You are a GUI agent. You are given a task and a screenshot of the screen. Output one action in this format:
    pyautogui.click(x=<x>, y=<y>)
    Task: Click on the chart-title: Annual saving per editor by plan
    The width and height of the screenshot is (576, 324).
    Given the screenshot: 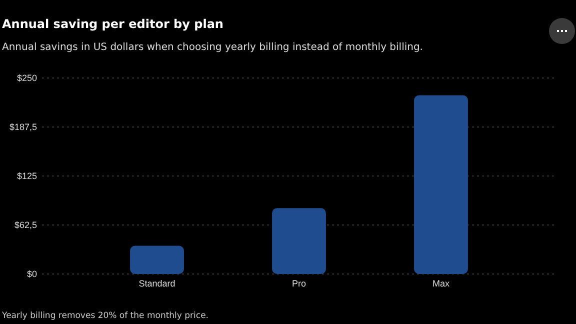 What is the action you would take?
    pyautogui.click(x=113, y=24)
    